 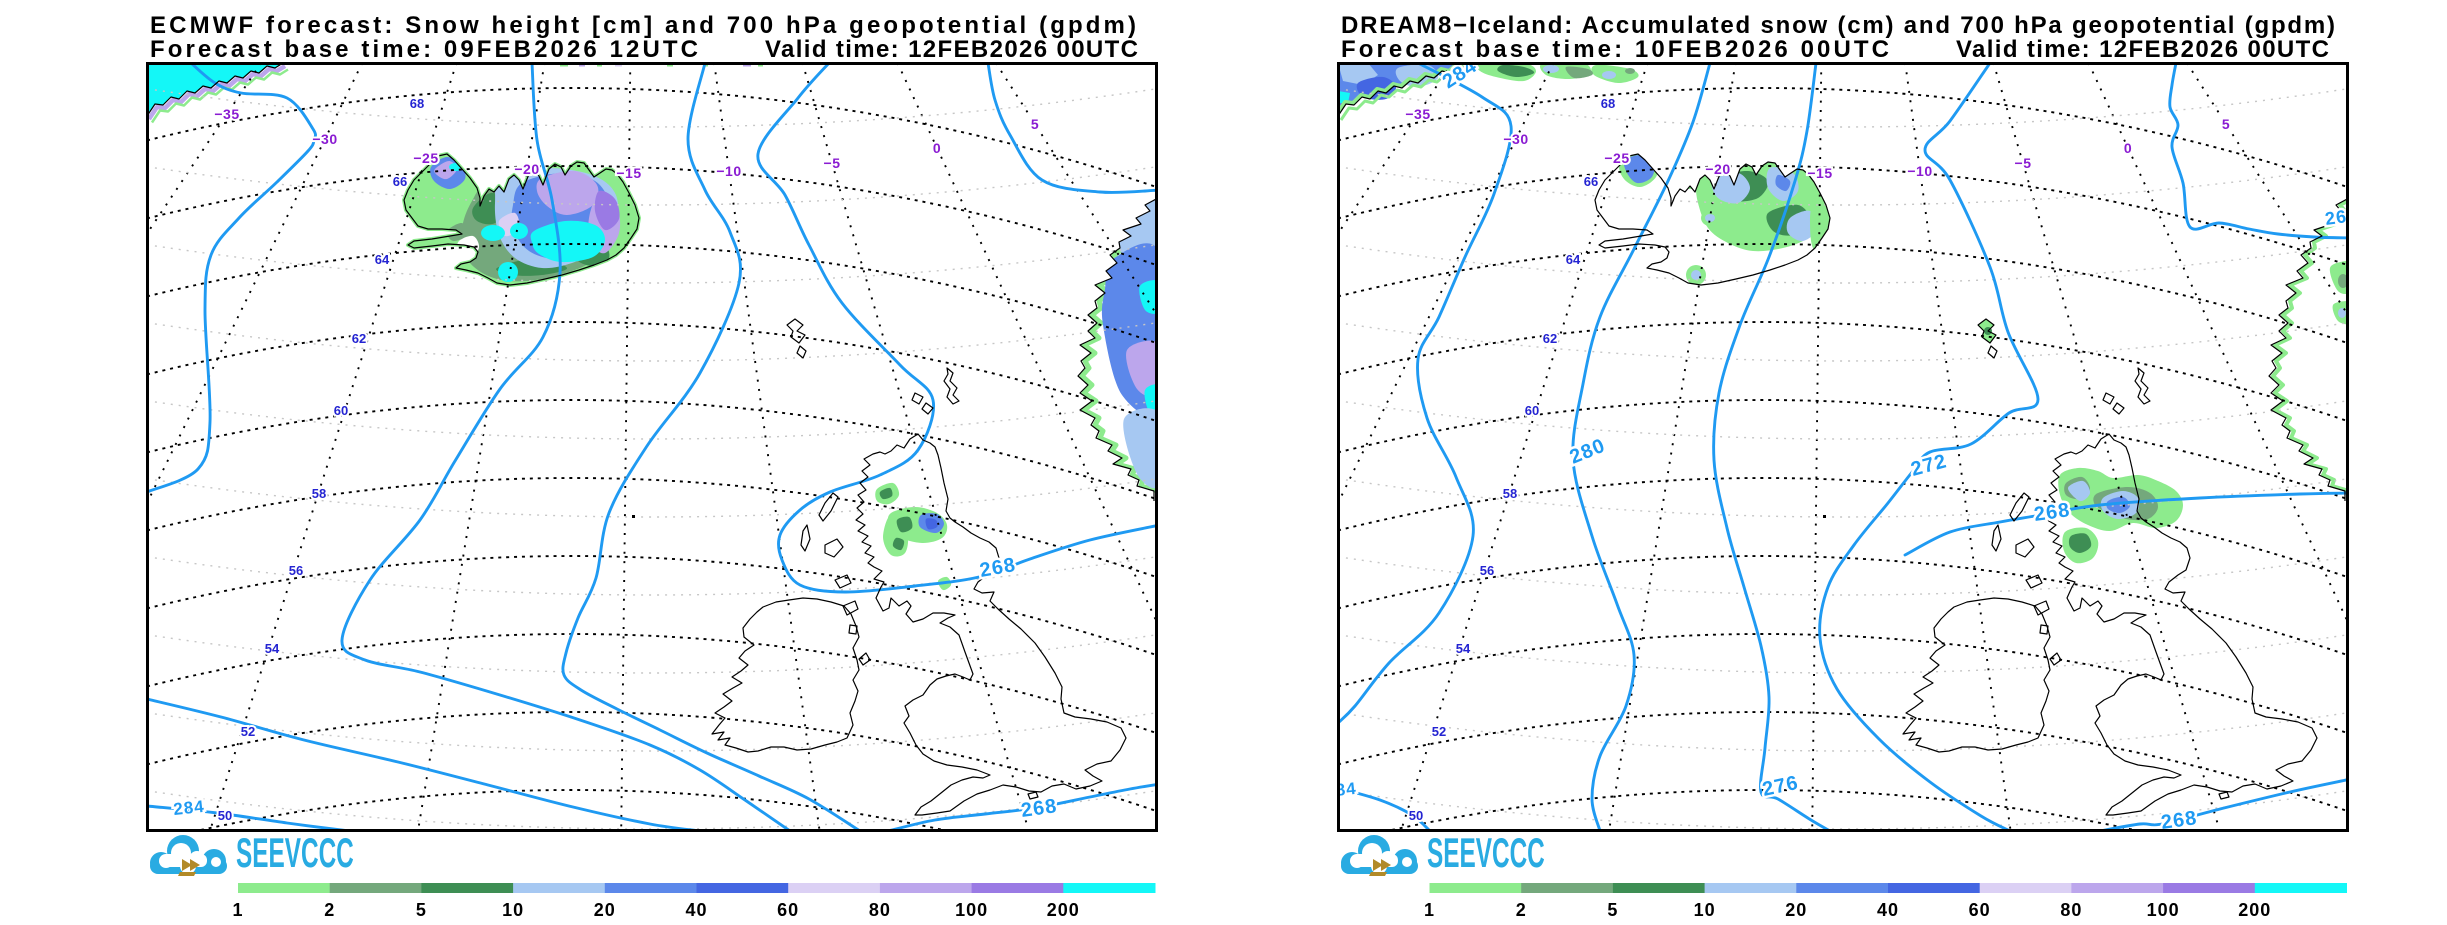 I want to click on svg-text: 268, so click(x=2342, y=217).